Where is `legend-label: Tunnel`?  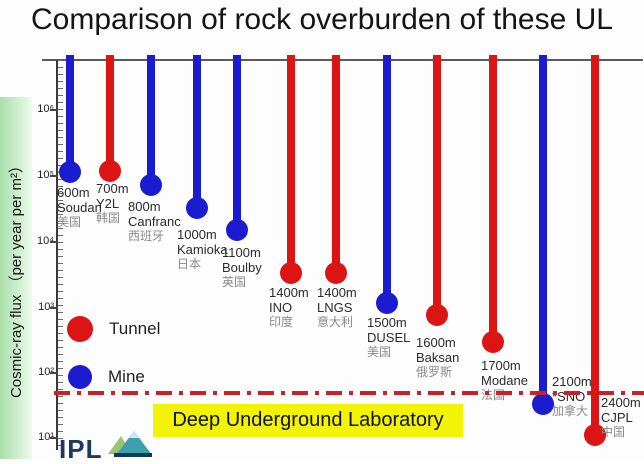
legend-label: Tunnel is located at coordinates (135, 328).